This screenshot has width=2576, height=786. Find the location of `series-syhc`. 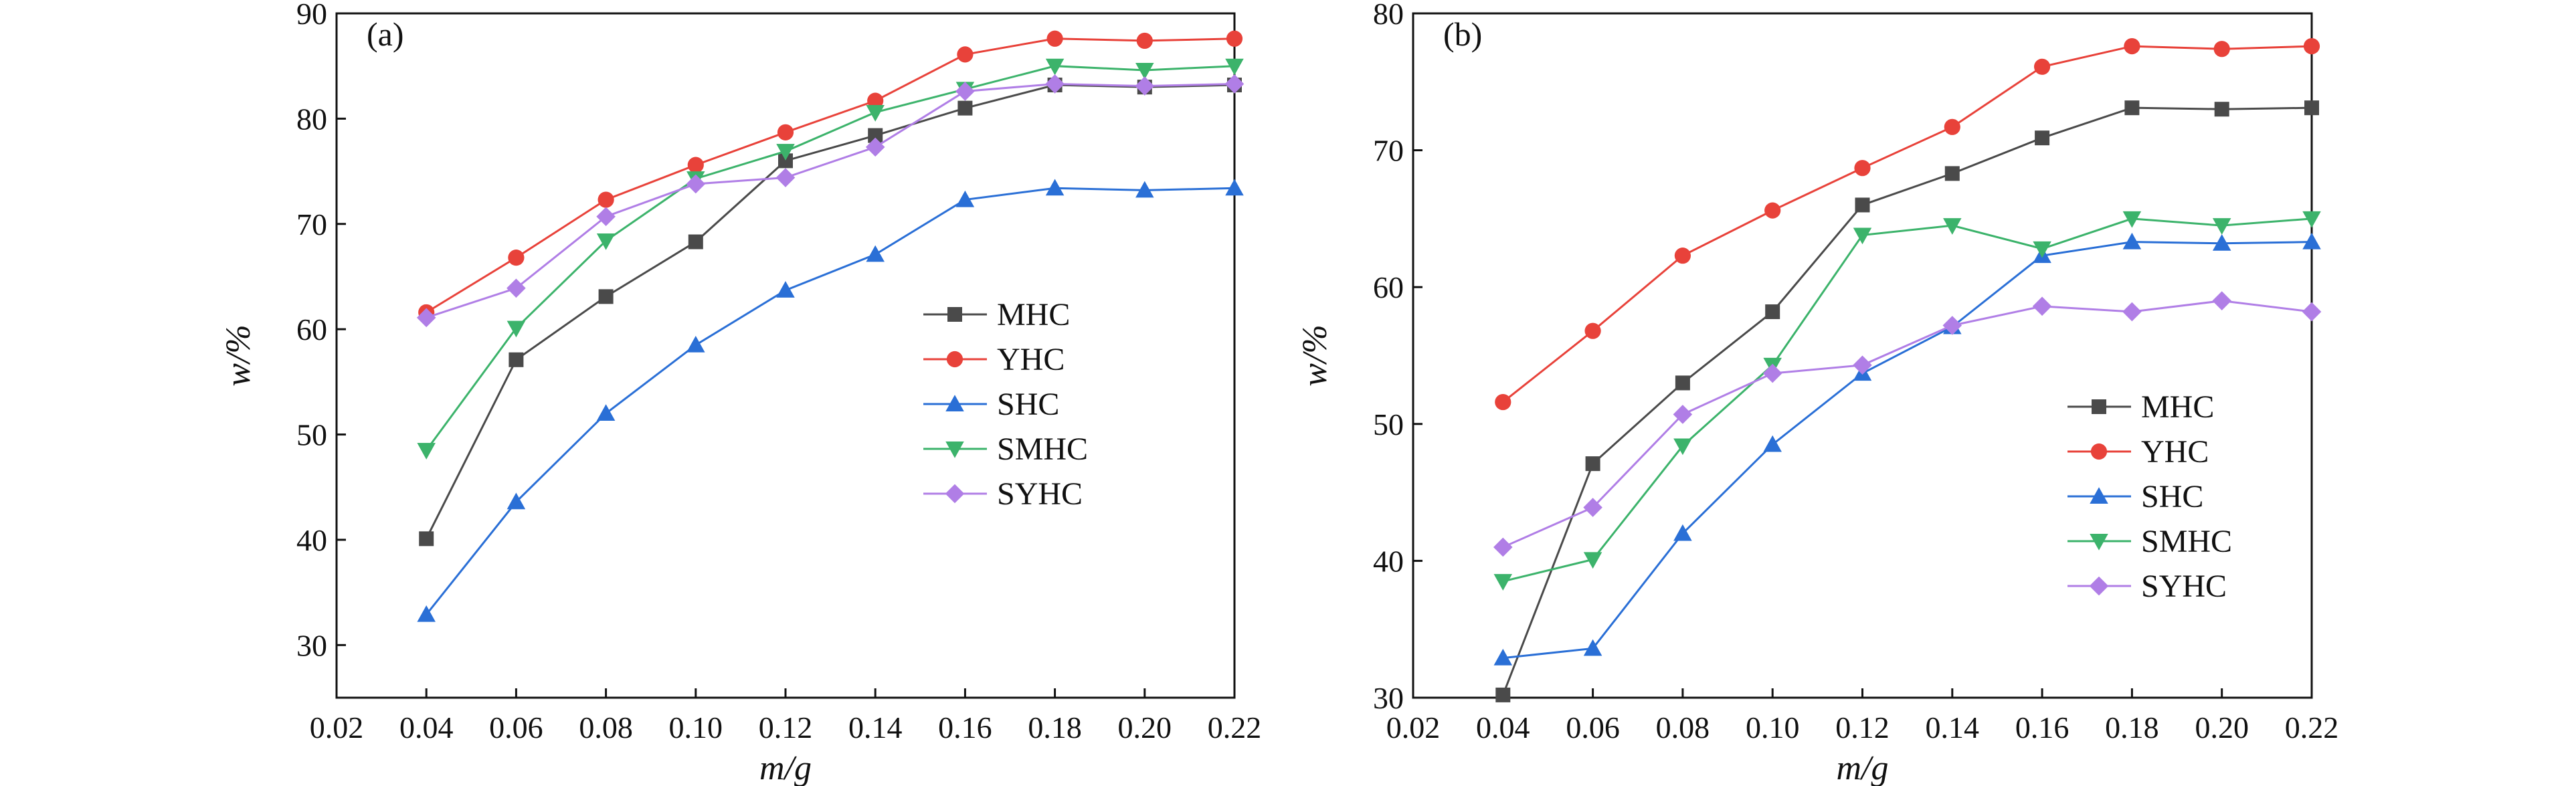

series-syhc is located at coordinates (1907, 424).